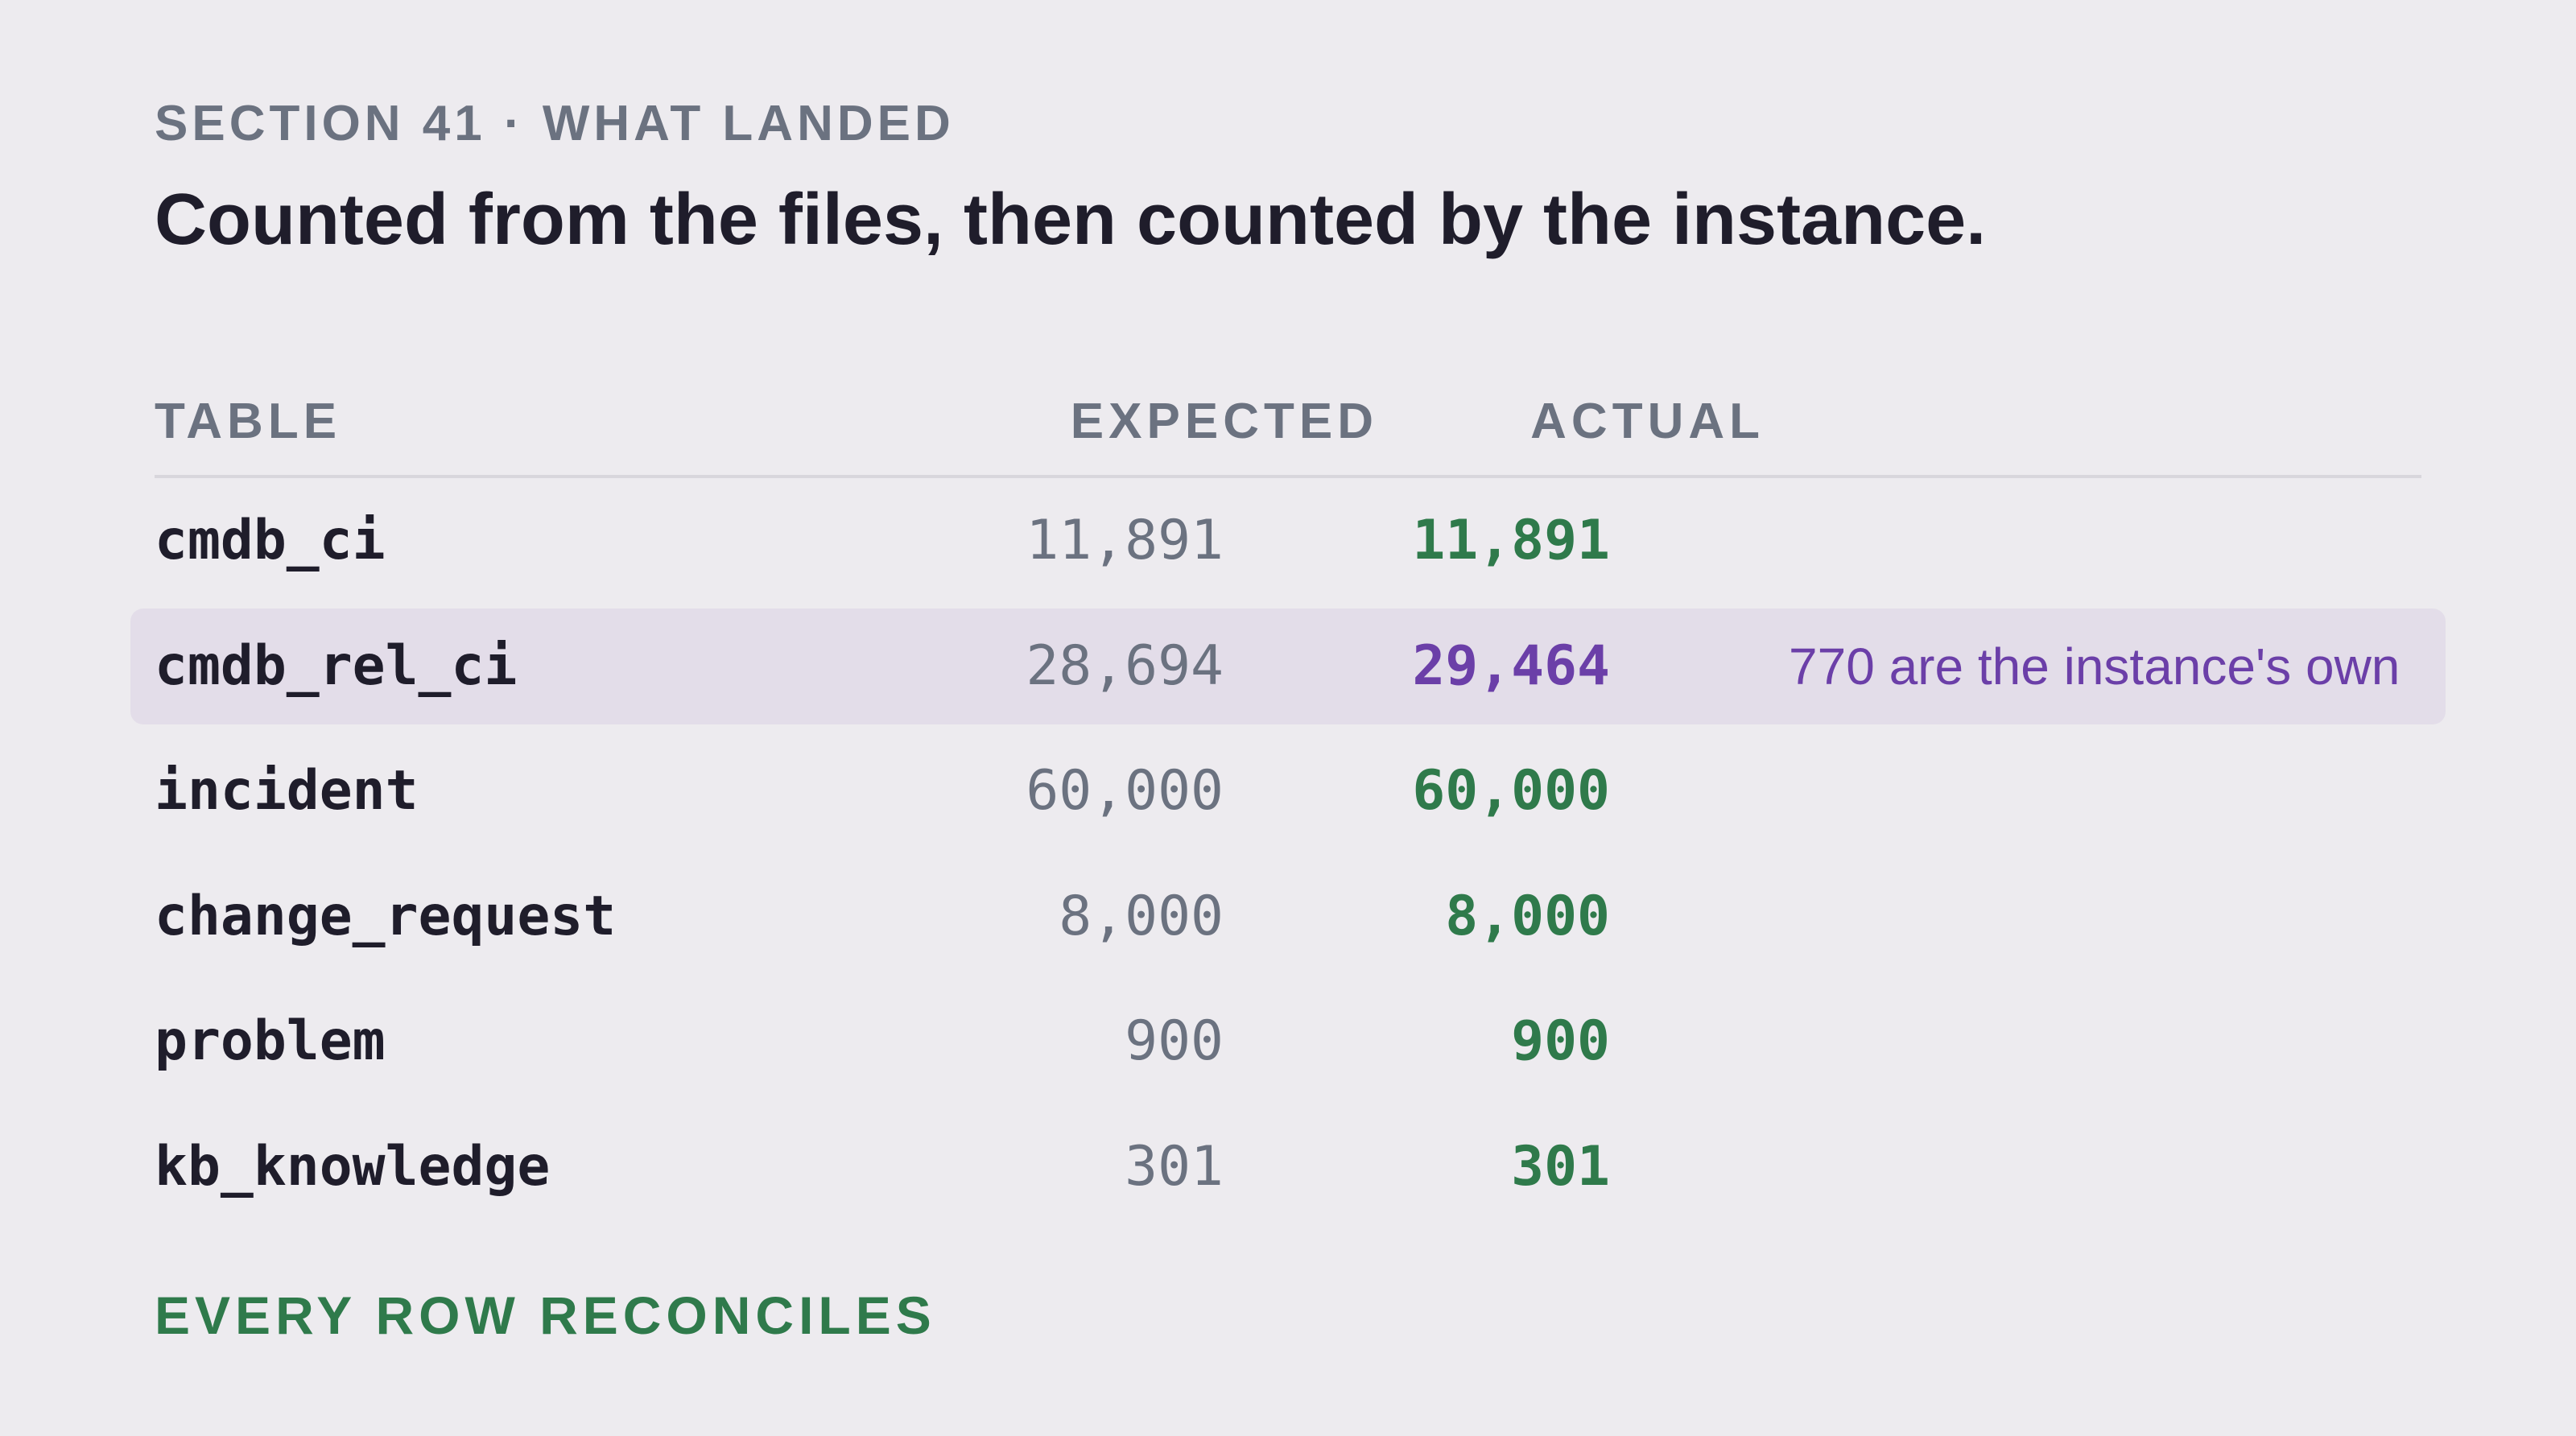  Describe the element at coordinates (1560, 1167) in the screenshot. I see `row-actual-count: 301` at that location.